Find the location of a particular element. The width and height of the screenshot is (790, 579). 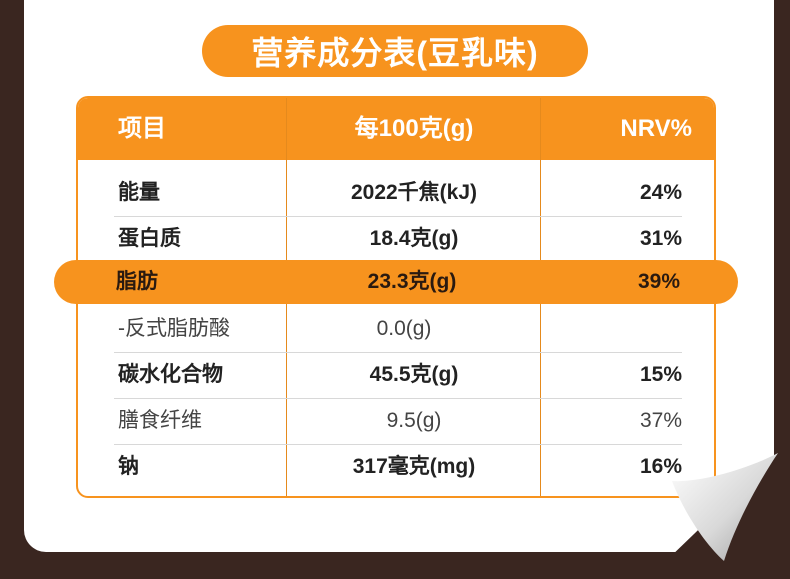

page-title: 营养成分表(豆乳味) is located at coordinates (395, 51).